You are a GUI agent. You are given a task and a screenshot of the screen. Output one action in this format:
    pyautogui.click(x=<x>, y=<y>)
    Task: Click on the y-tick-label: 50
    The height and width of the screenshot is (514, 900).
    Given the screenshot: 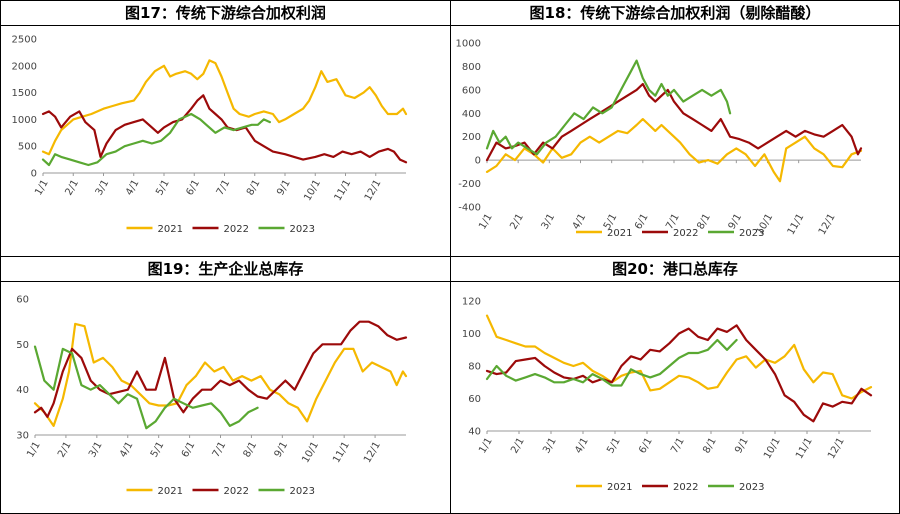 What is the action you would take?
    pyautogui.click(x=22, y=345)
    